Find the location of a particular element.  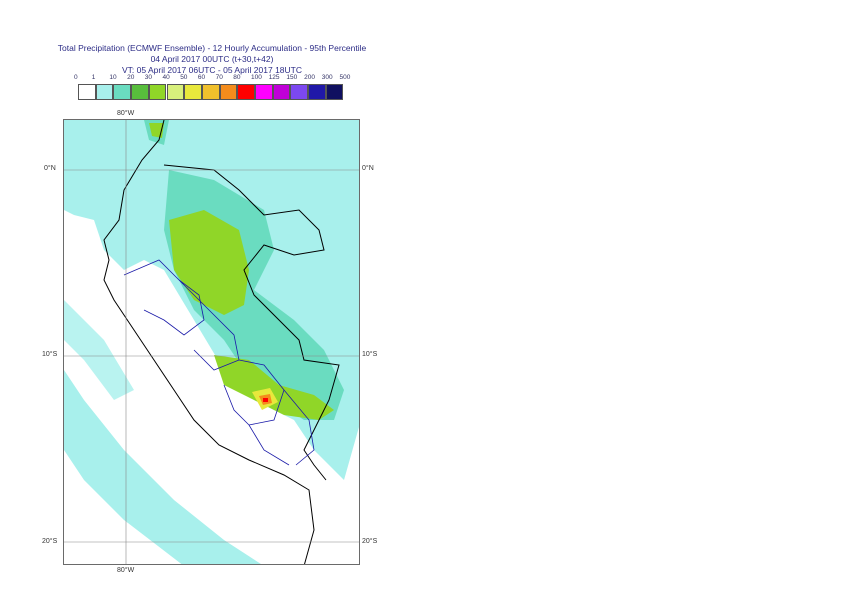

lat-label-0-right: 0°N is located at coordinates (368, 168).